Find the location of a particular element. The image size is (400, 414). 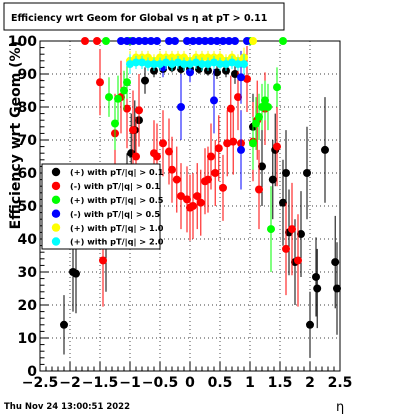

x-tick-label: −0.5 is located at coordinates (160, 383).